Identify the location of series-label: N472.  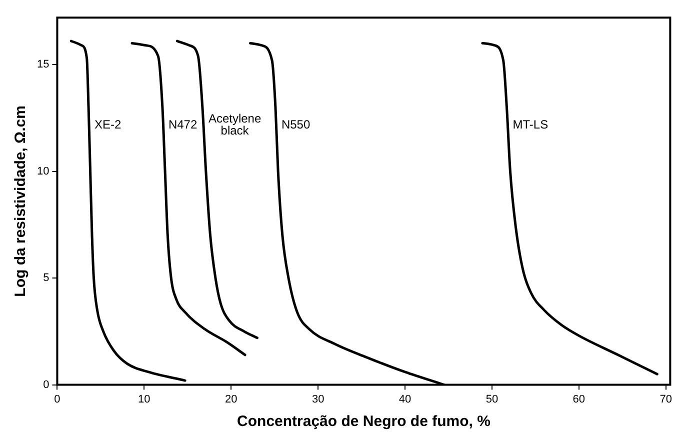
(183, 125).